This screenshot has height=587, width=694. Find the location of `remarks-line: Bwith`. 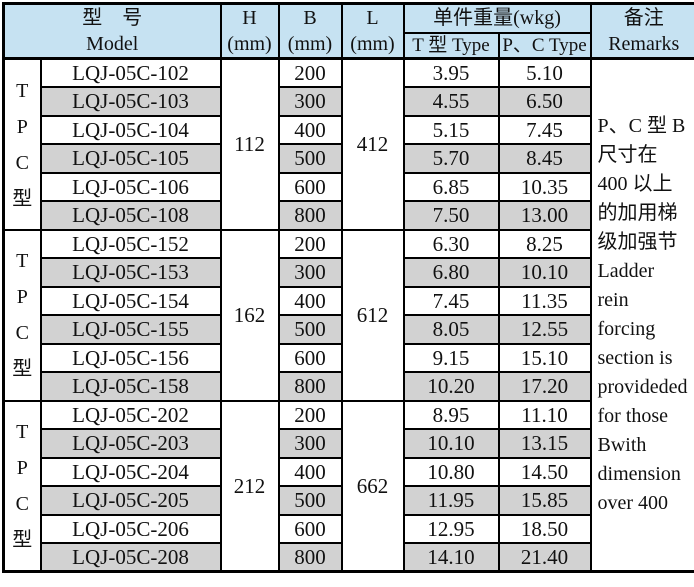

remarks-line: Bwith is located at coordinates (622, 445).